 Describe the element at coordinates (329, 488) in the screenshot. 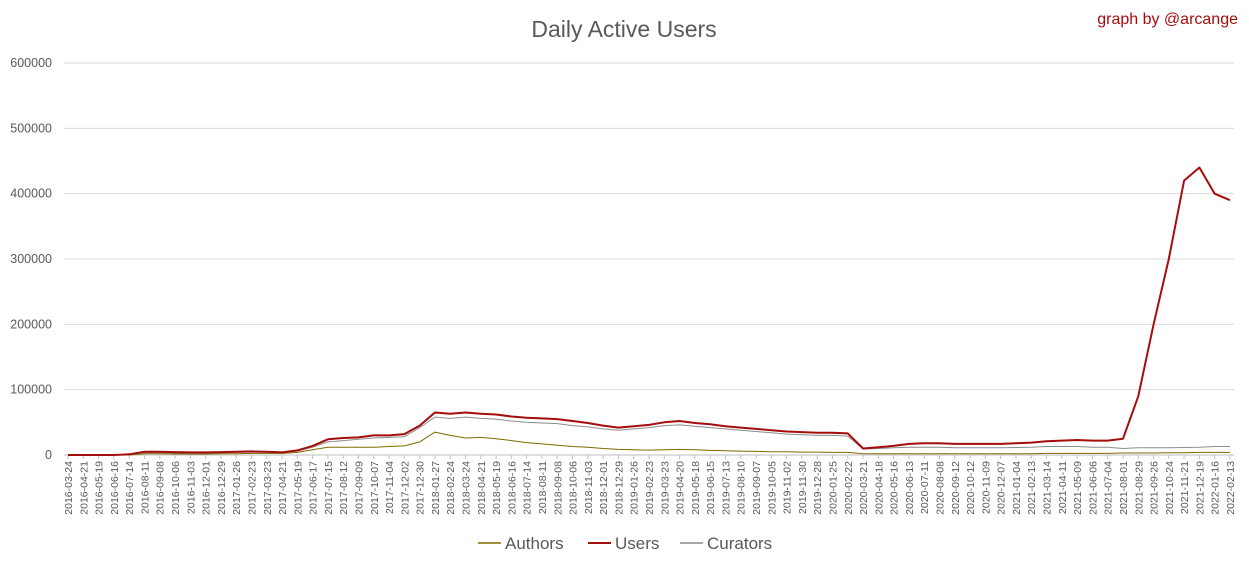

I see `x-tick-2017-07-15: 2017-07-15` at that location.